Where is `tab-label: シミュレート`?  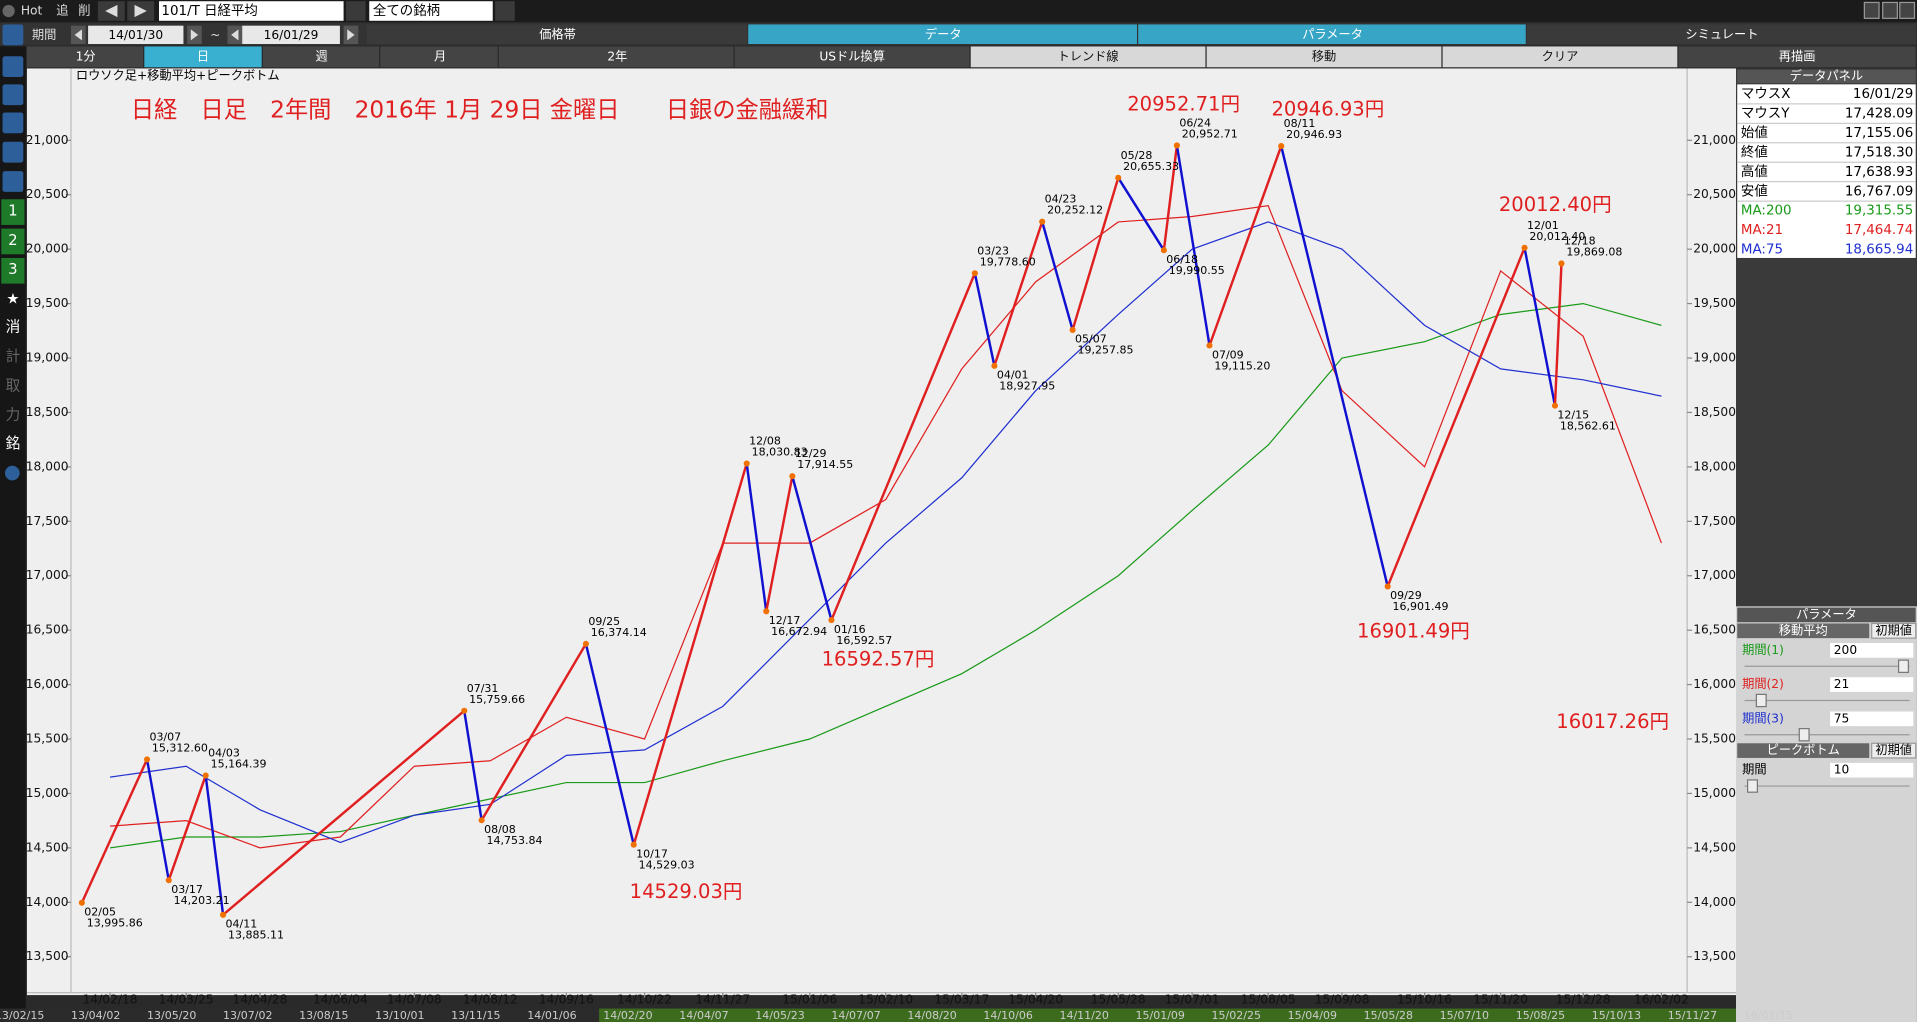 tab-label: シミュレート is located at coordinates (1721, 34).